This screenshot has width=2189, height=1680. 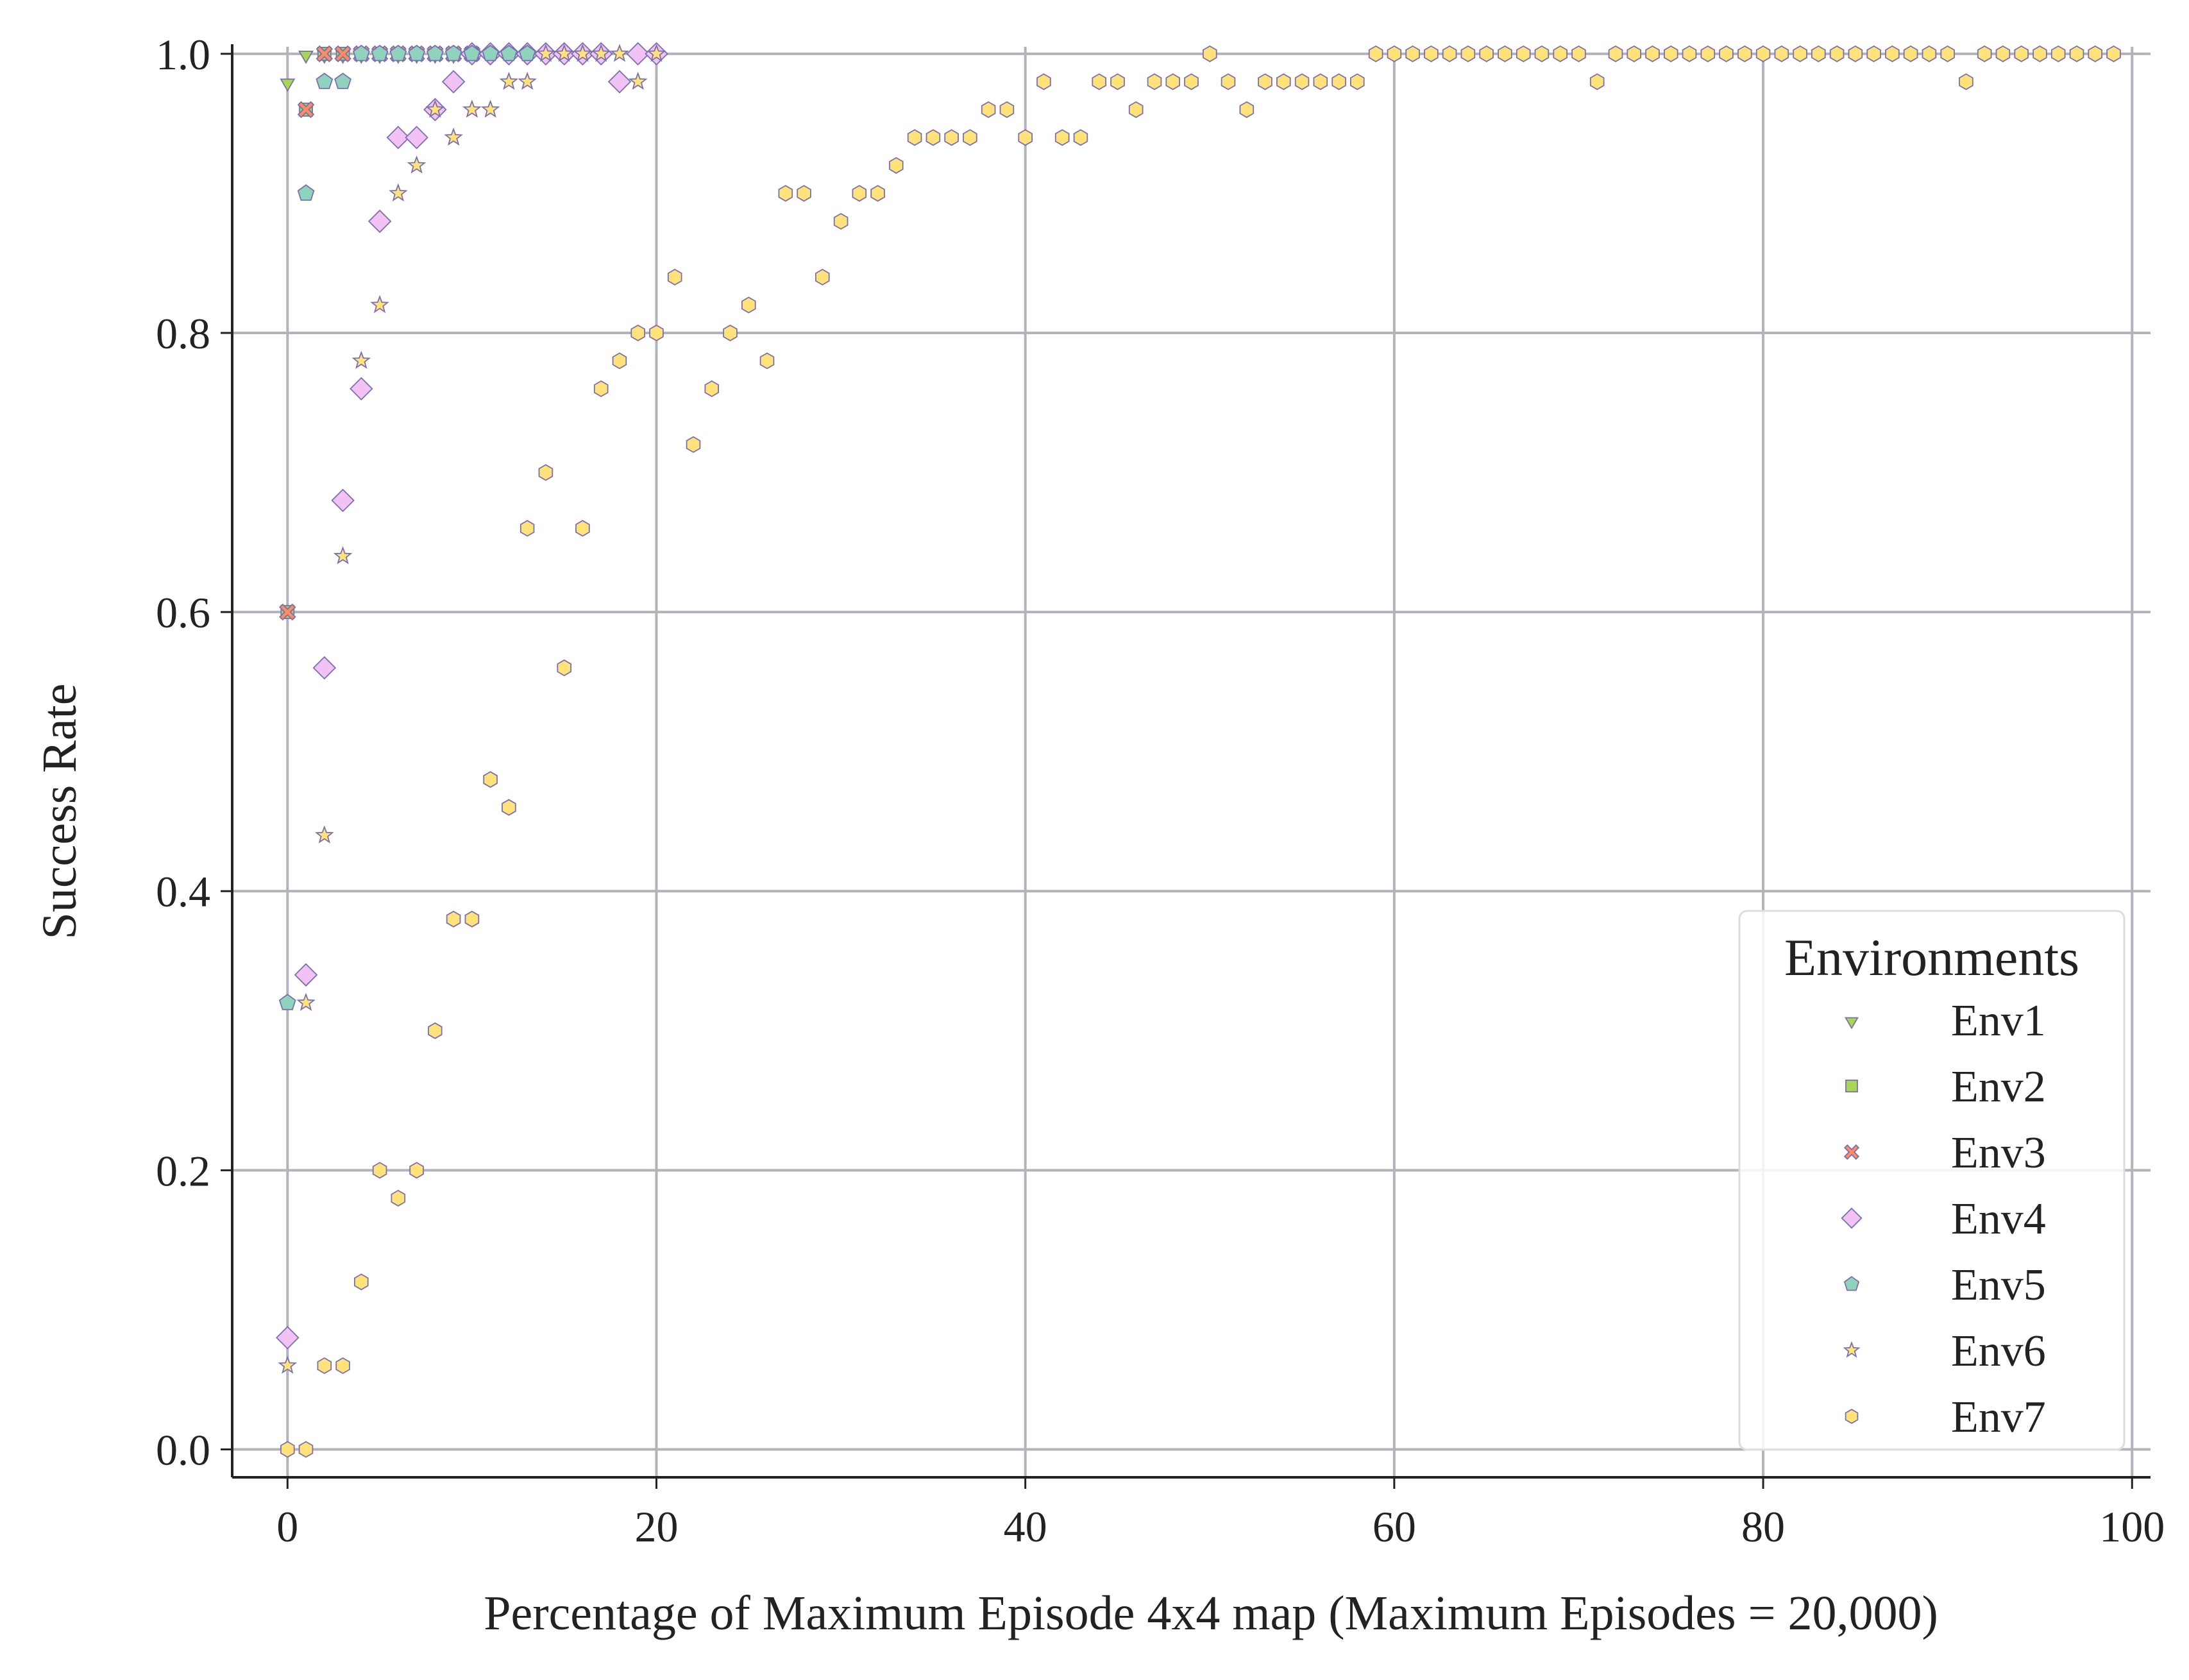 I want to click on legend-title: Environments, so click(x=1931, y=958).